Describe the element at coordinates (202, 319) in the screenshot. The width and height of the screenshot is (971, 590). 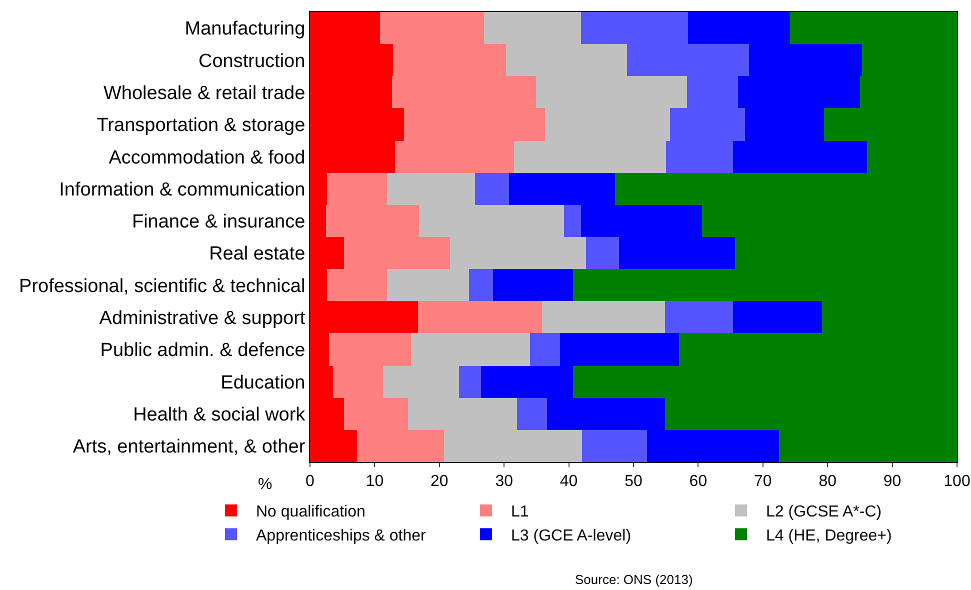
I see `y-tick-label: Administrative & support` at that location.